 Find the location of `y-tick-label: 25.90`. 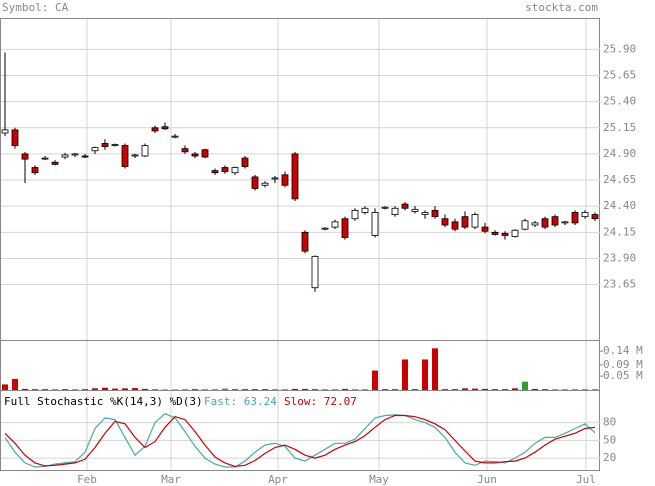

y-tick-label: 25.90 is located at coordinates (619, 48).